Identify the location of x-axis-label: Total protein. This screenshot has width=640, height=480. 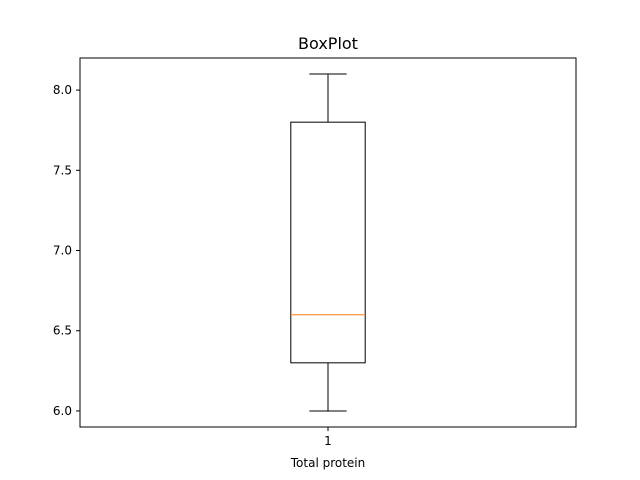
(328, 463).